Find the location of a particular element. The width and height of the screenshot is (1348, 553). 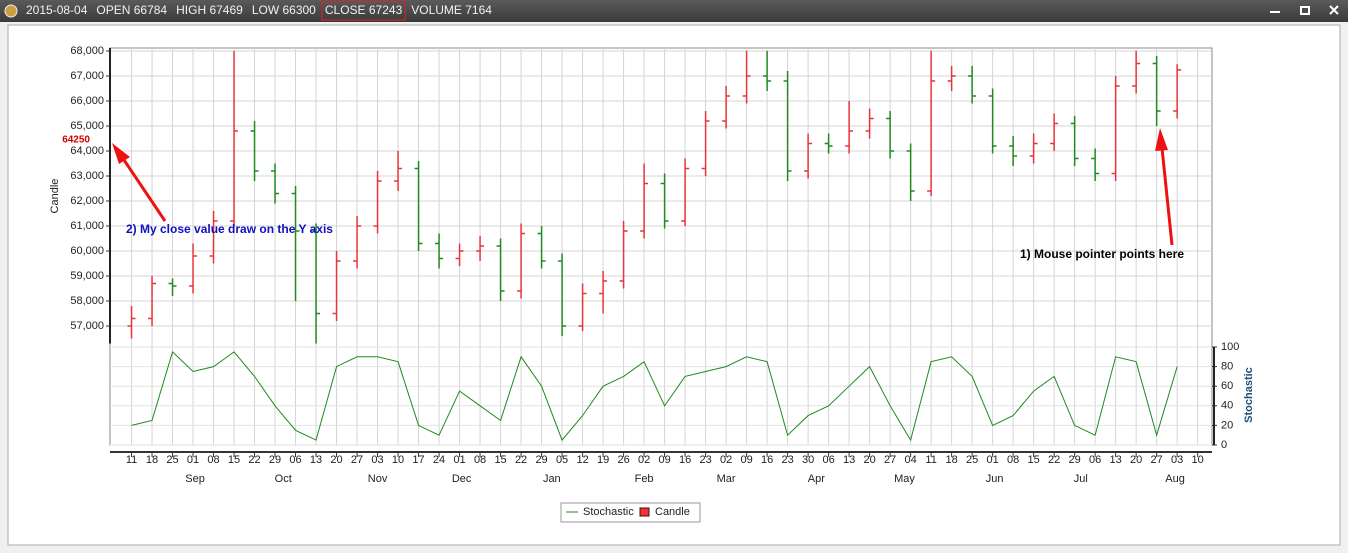

y-tick-label: 63,000 is located at coordinates (87, 176).